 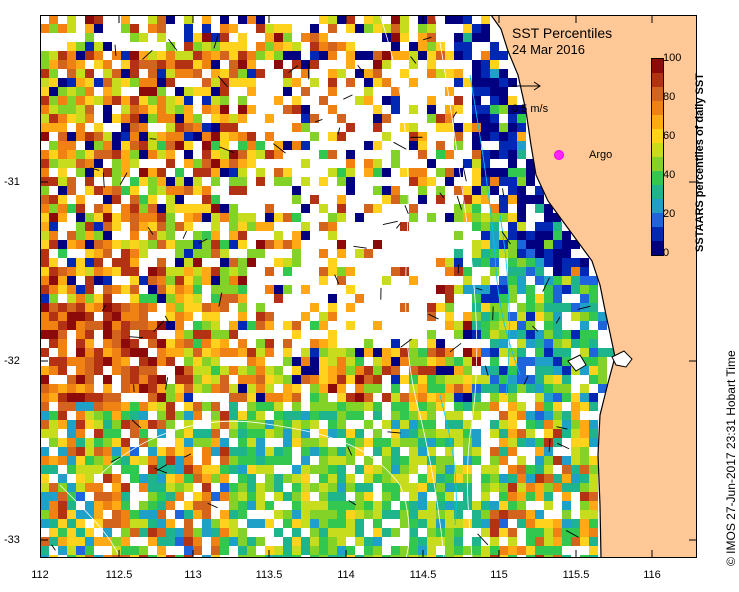 What do you see at coordinates (346, 575) in the screenshot?
I see `lon-tick-114: 114` at bounding box center [346, 575].